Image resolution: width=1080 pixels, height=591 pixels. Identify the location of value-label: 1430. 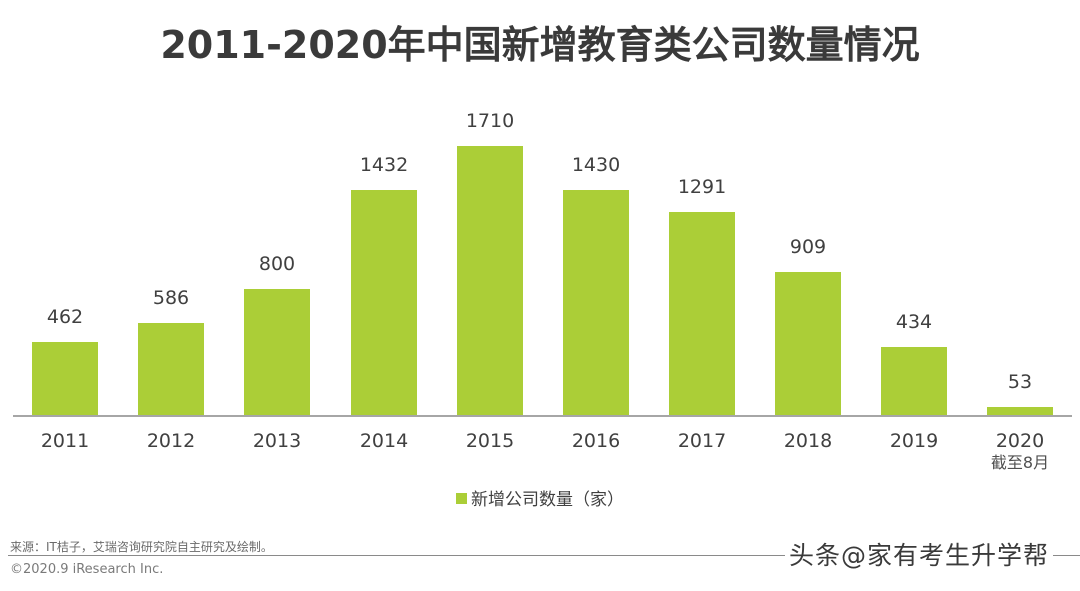
(596, 165).